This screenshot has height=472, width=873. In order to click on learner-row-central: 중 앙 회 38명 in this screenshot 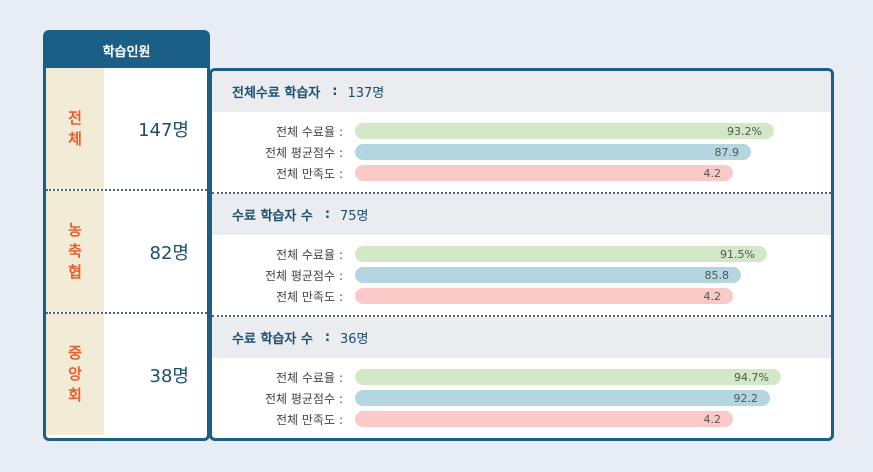, I will do `click(126, 374)`.